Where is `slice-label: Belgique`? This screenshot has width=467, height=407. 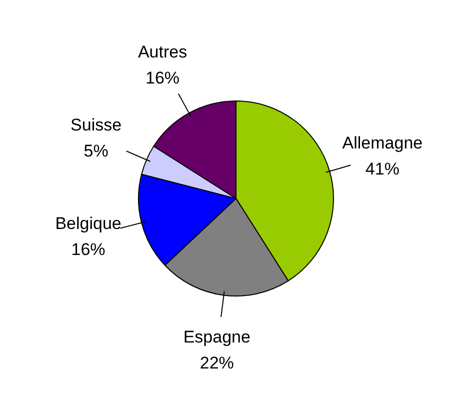
slice-label: Belgique is located at coordinates (88, 224).